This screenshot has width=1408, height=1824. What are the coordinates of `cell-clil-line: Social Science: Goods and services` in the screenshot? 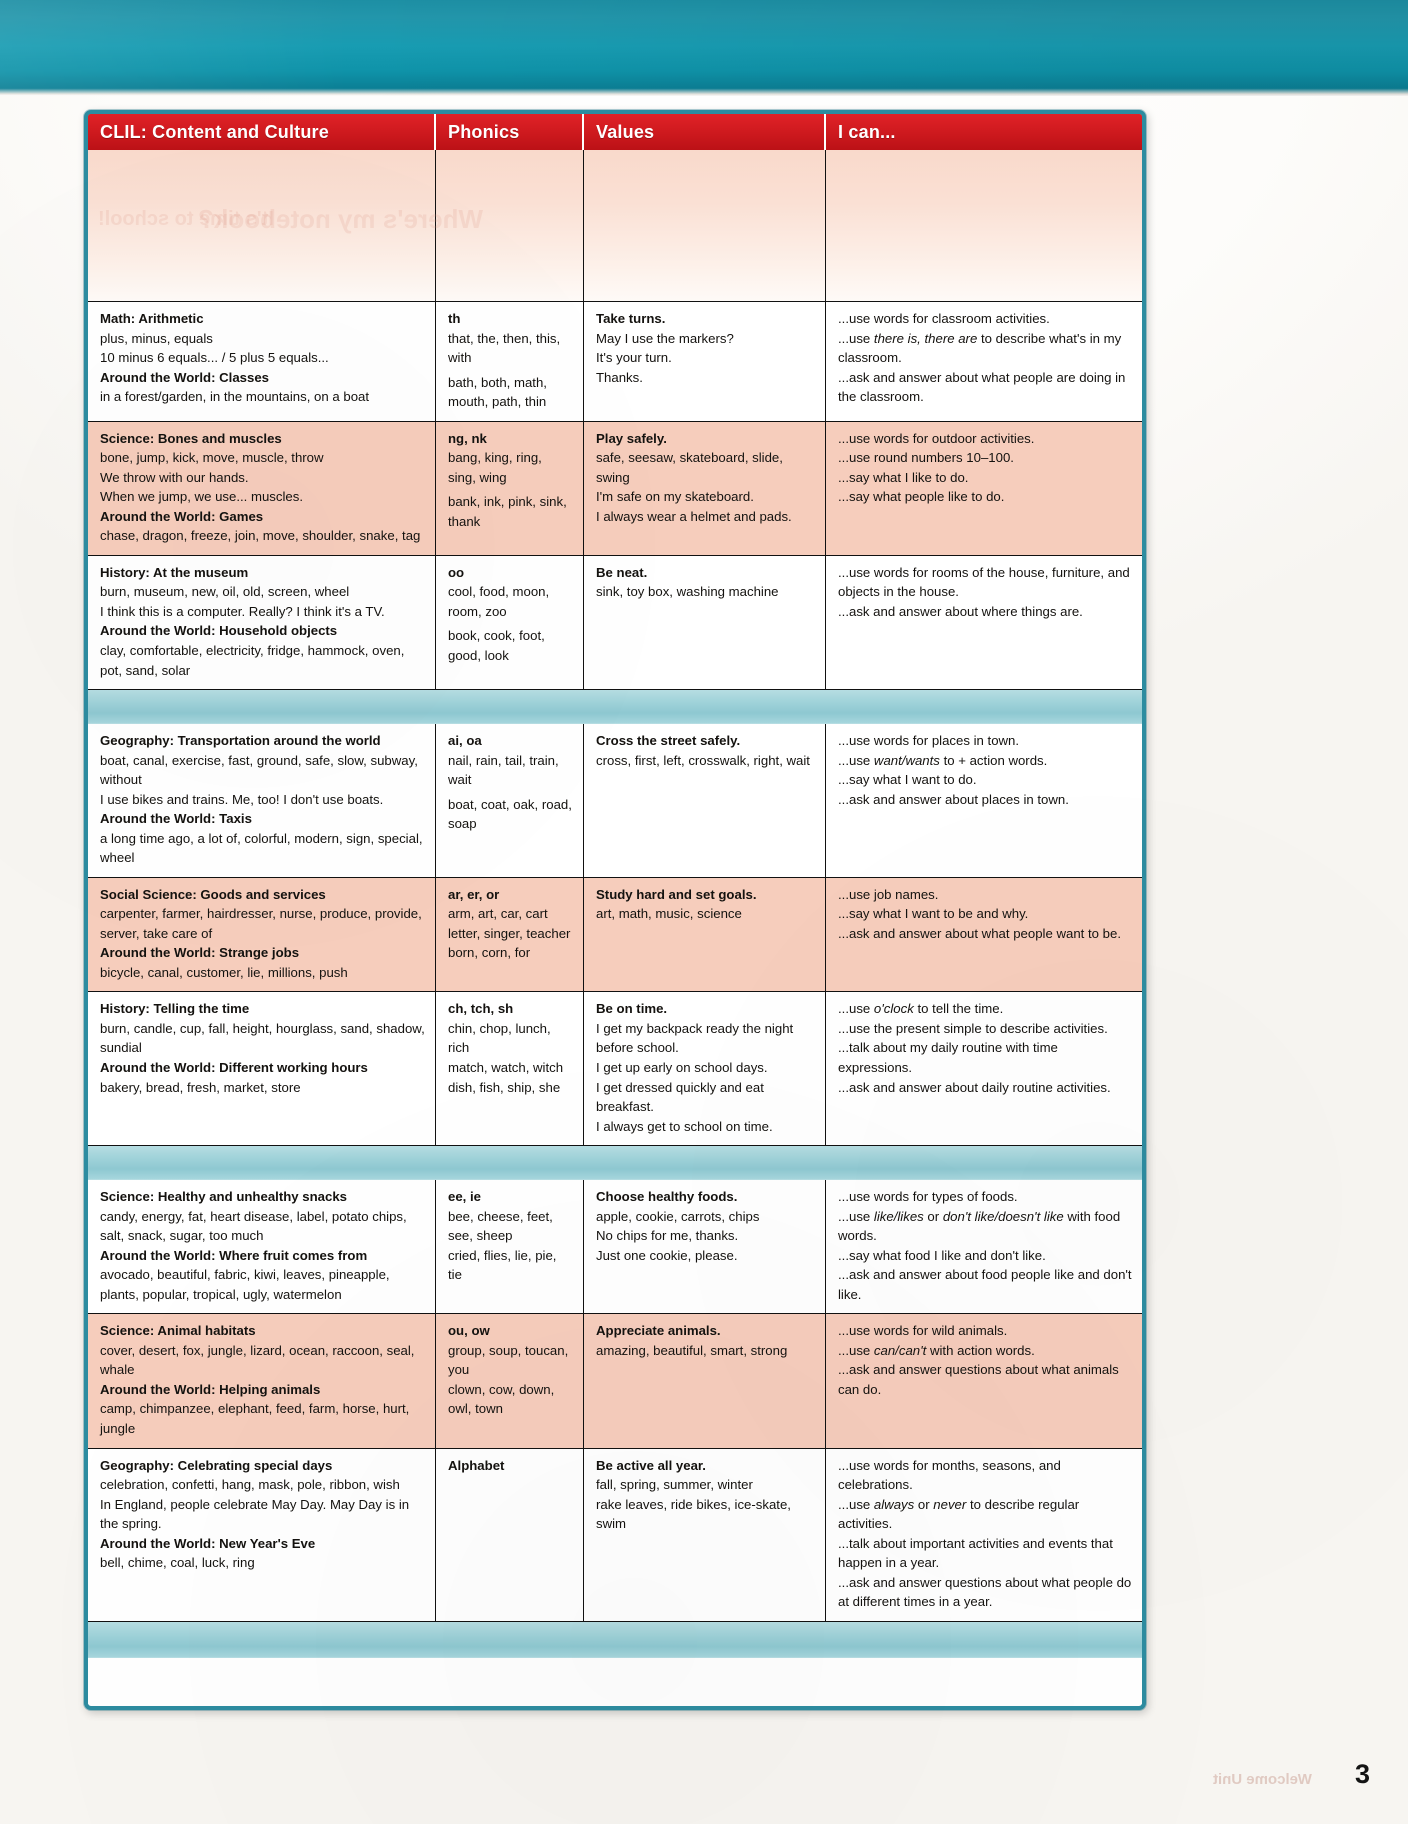 It's located at (213, 894).